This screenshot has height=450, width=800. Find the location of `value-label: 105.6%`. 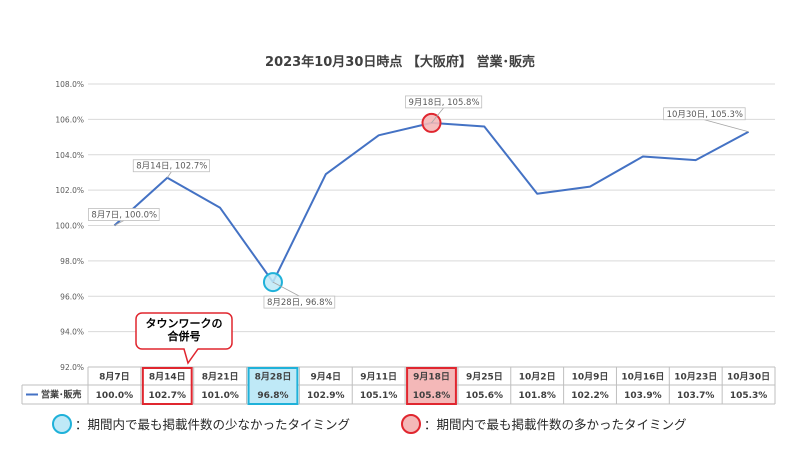

value-label: 105.6% is located at coordinates (485, 396).